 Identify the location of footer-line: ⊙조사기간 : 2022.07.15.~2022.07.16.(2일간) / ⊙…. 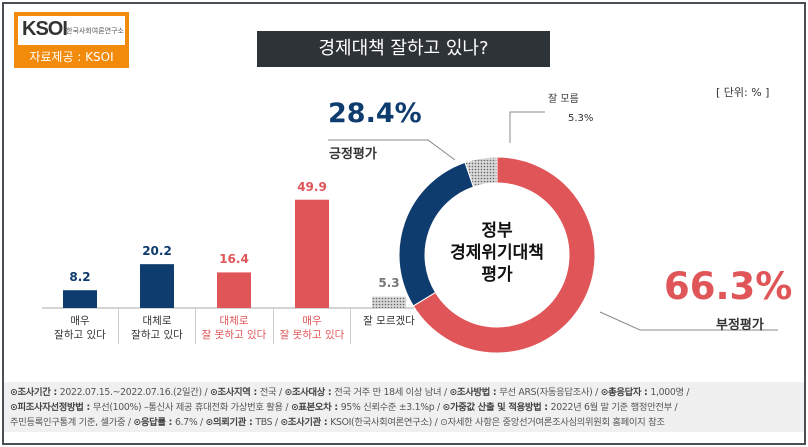
(350, 392).